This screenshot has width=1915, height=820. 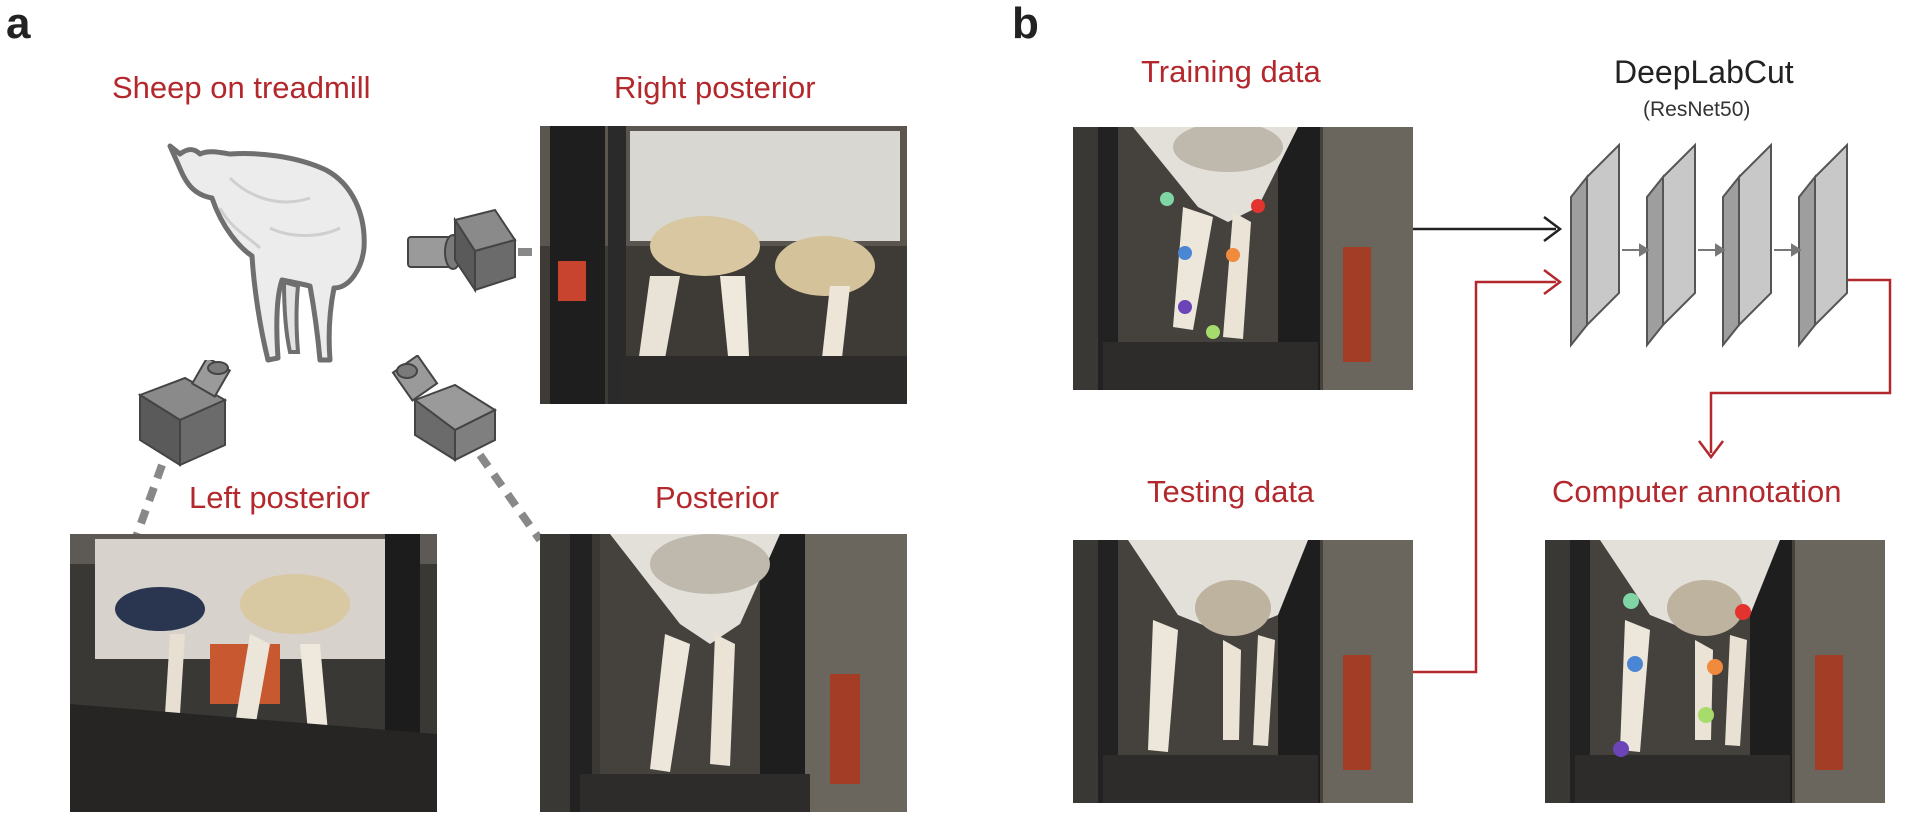 I want to click on caption-posterior: Posterior, so click(x=717, y=497).